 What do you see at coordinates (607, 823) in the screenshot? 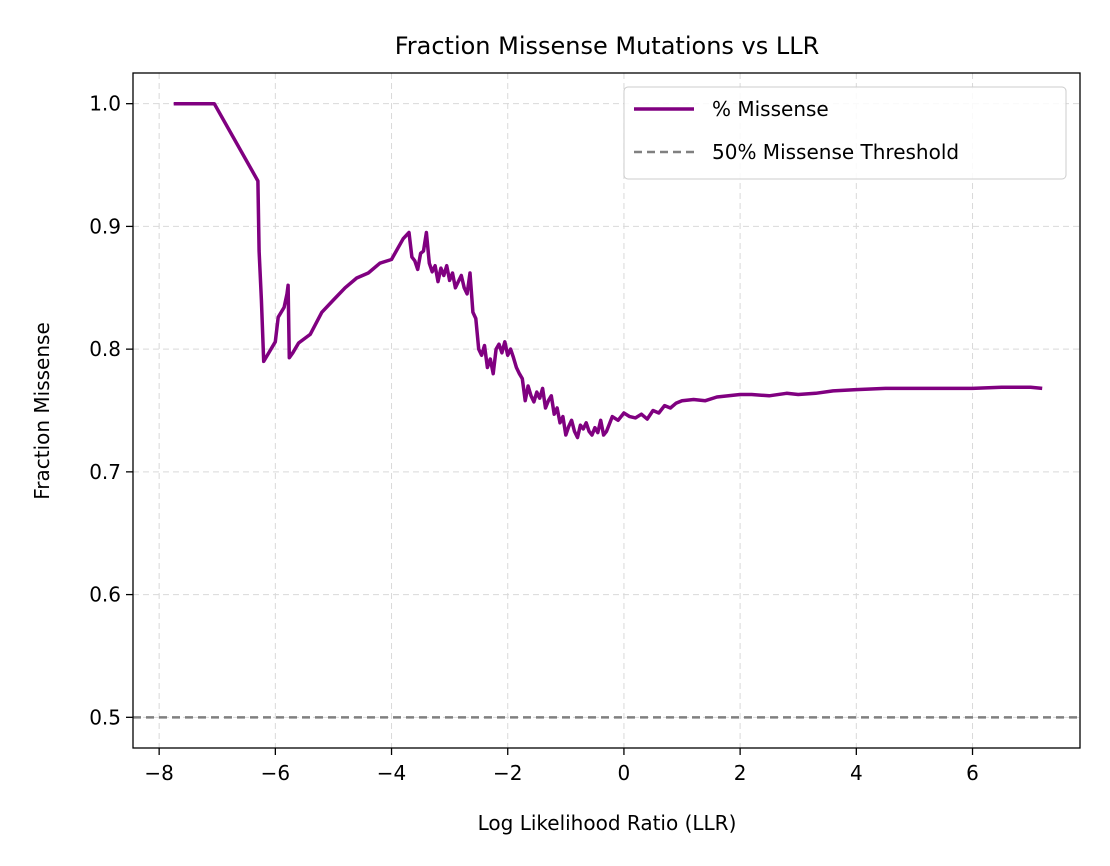
I see `x-axis-label: Log Likelihood Ratio (LLR)` at bounding box center [607, 823].